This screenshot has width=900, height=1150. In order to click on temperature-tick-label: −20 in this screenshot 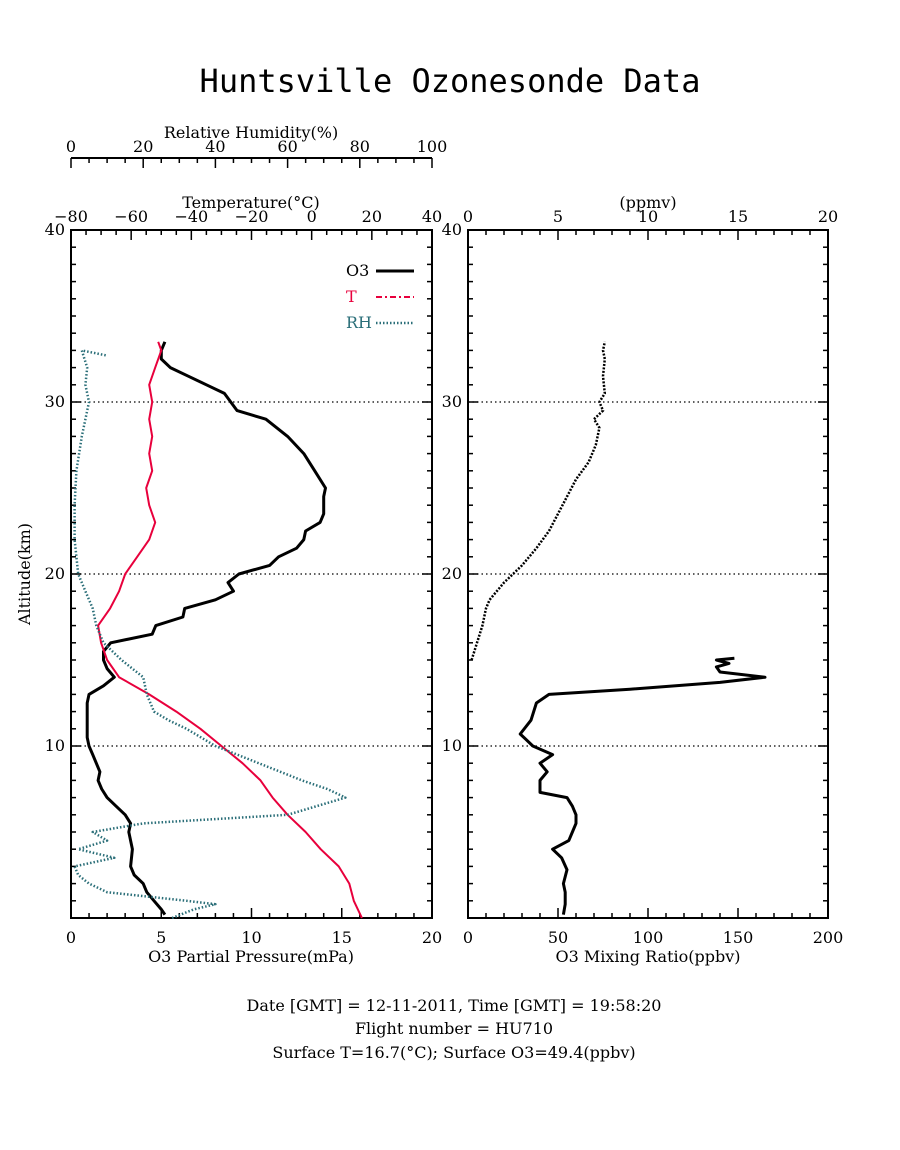, I will do `click(252, 216)`.